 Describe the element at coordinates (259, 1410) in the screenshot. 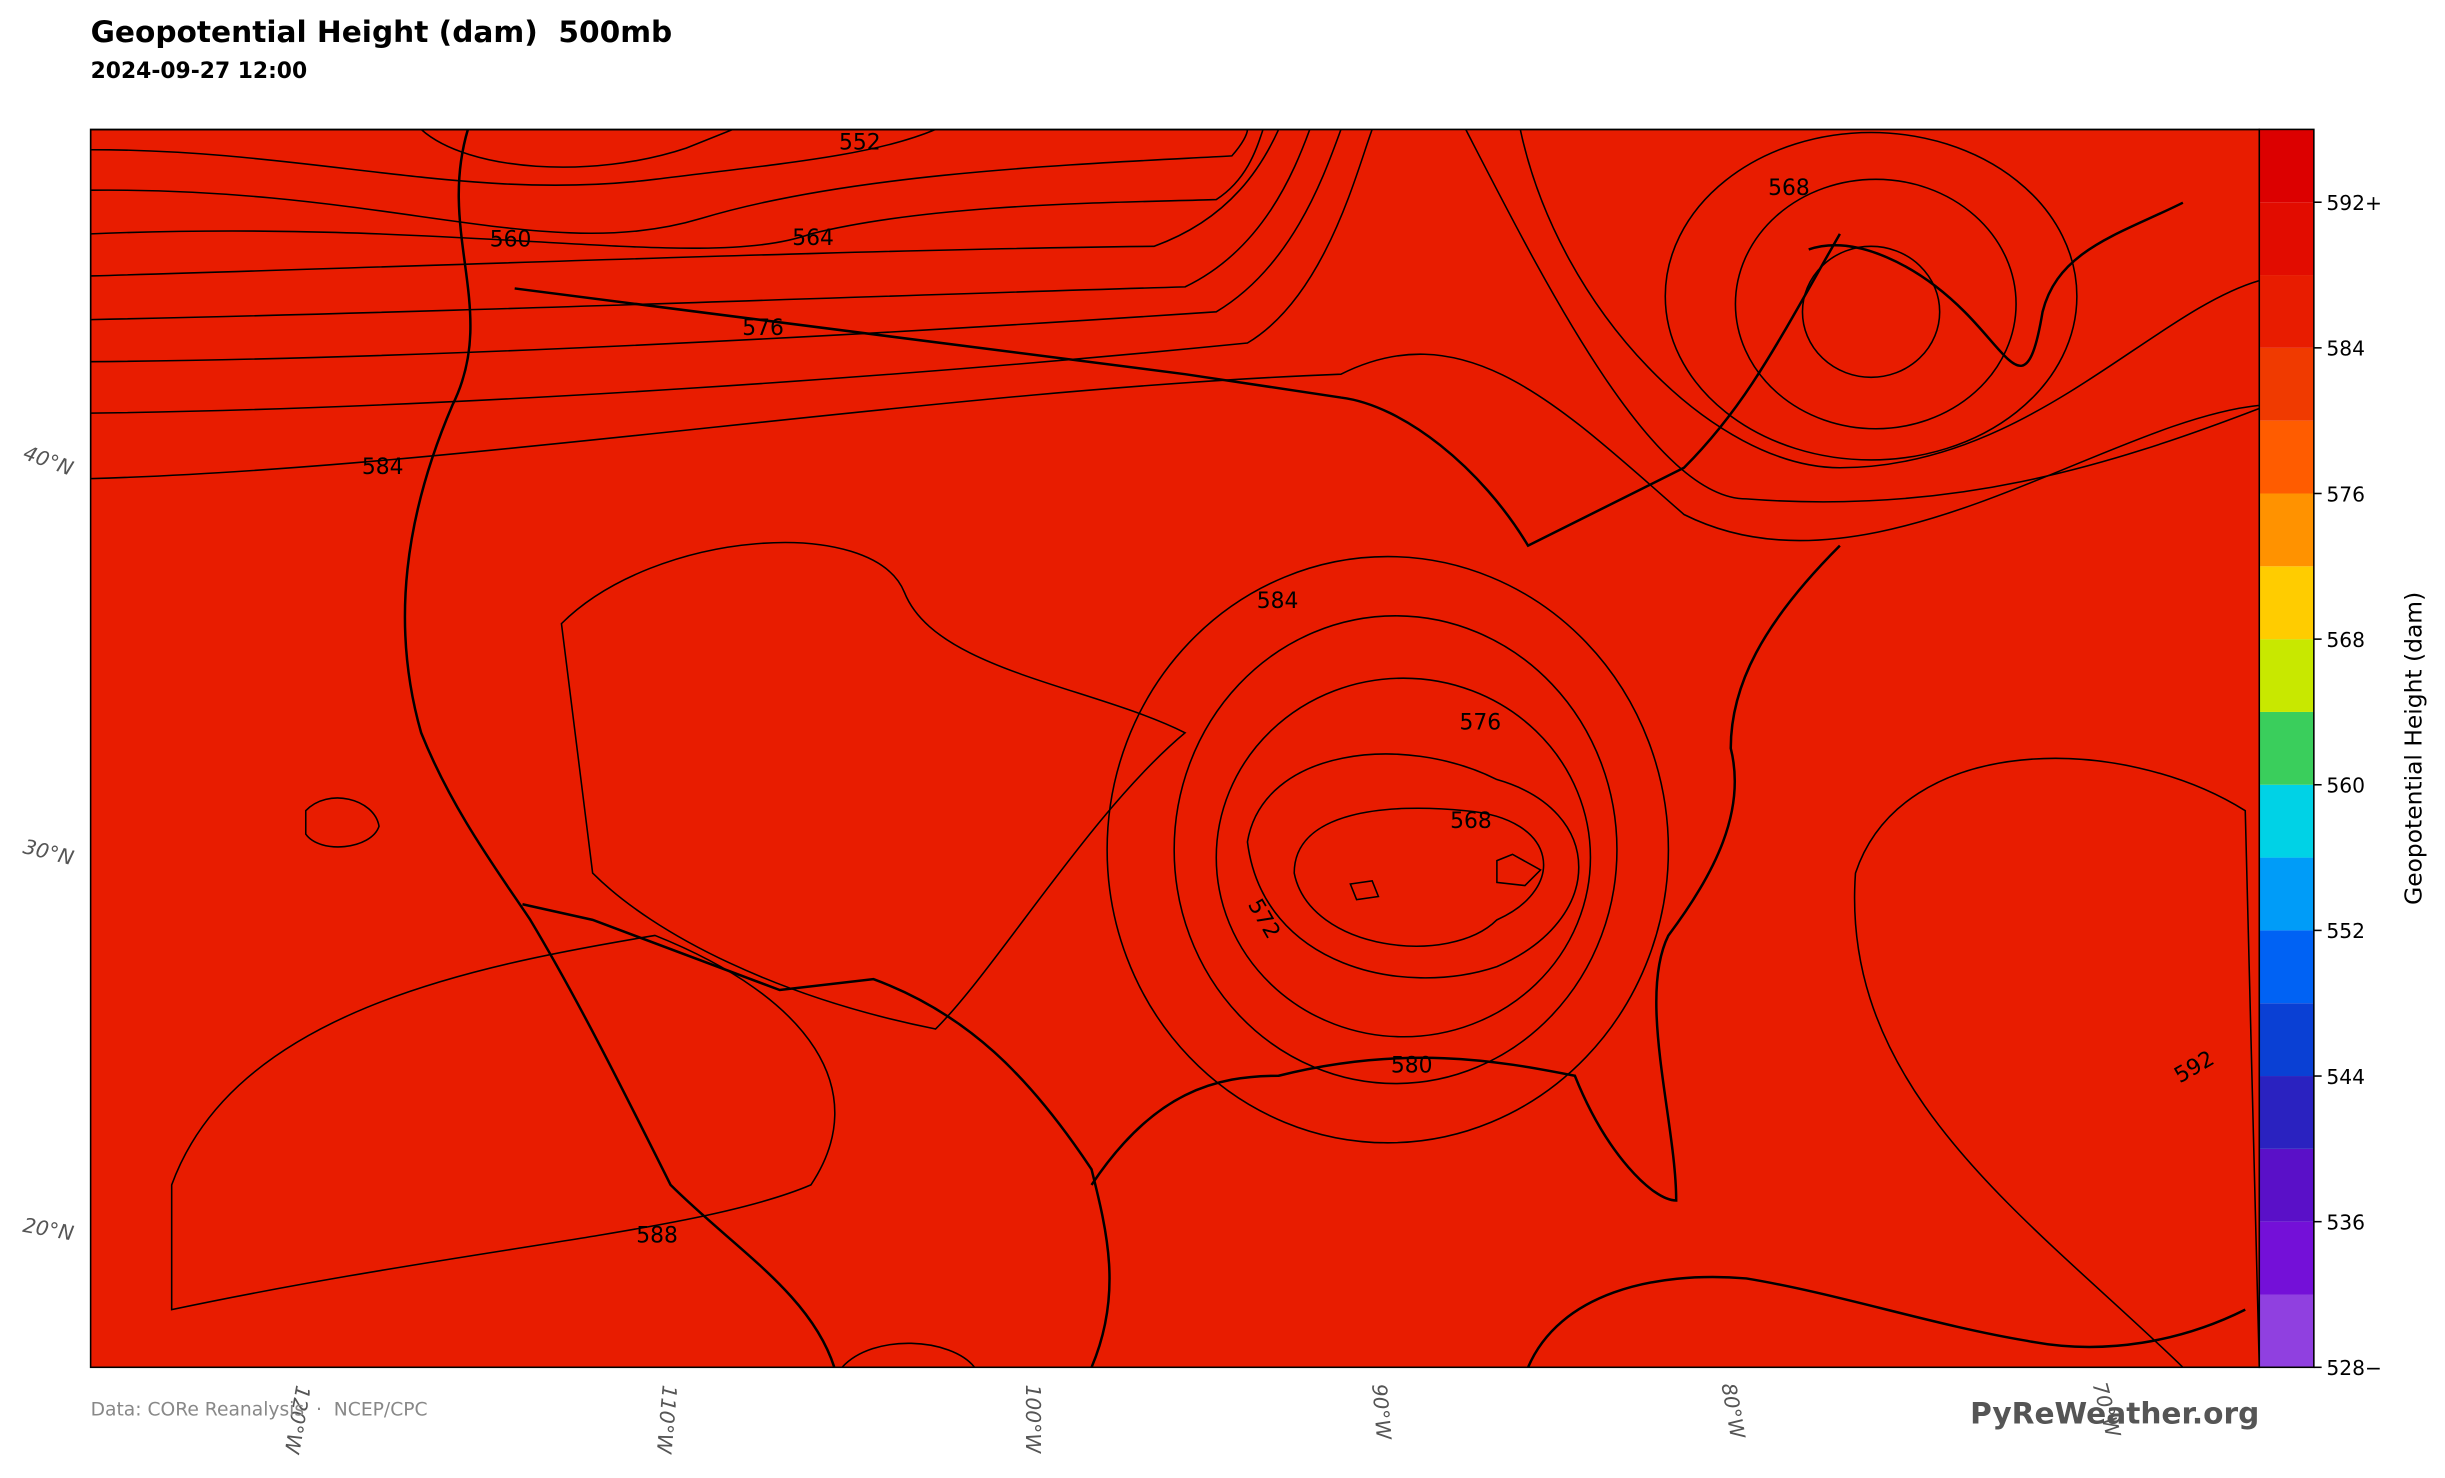

I see `source-note: Data: CORe Reanalysis · NCEP/CPC` at that location.